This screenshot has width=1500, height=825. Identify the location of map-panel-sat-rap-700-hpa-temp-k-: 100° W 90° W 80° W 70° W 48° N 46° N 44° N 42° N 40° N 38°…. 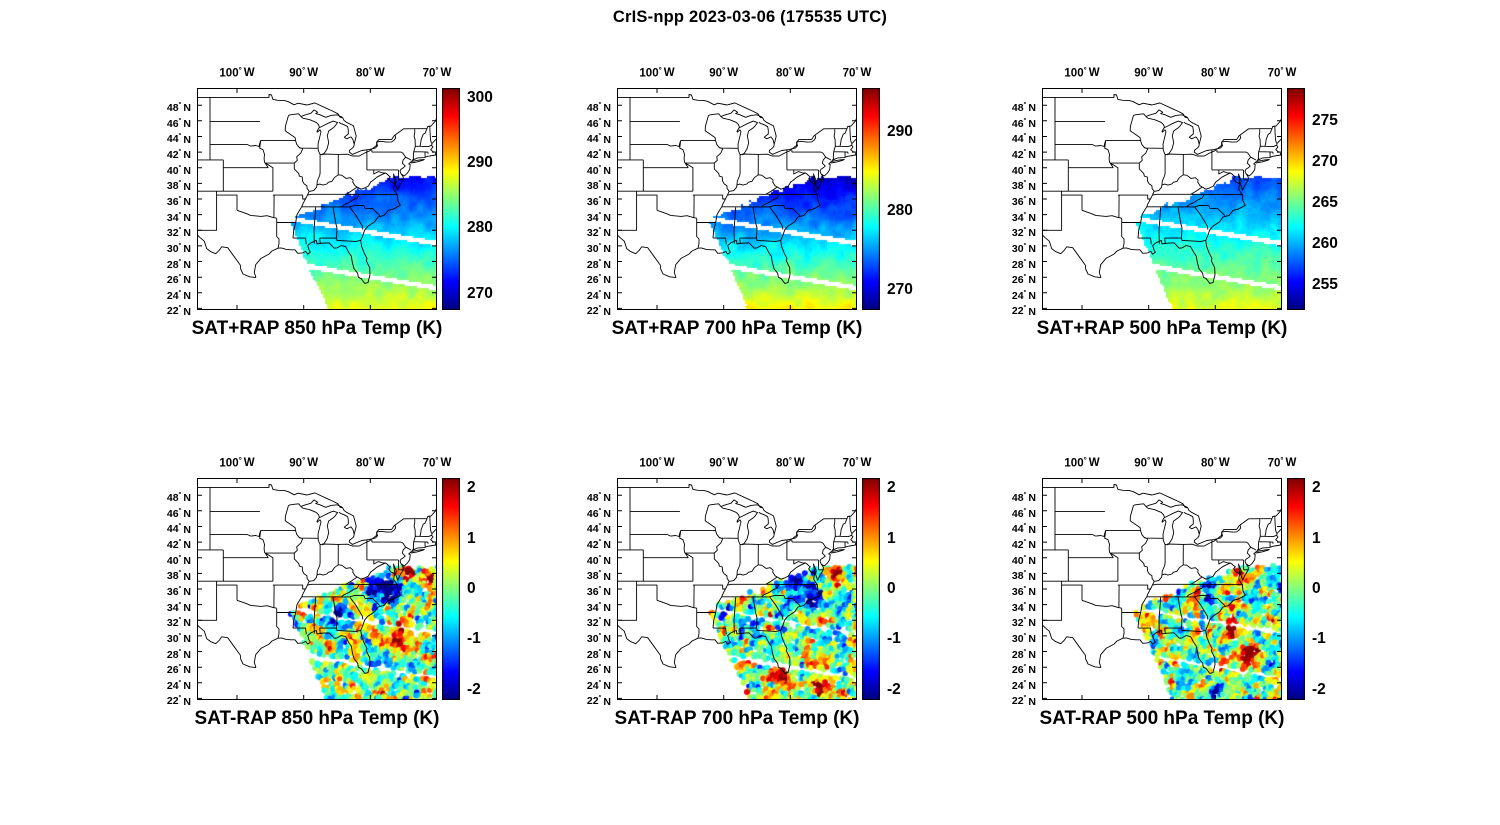
(750, 202).